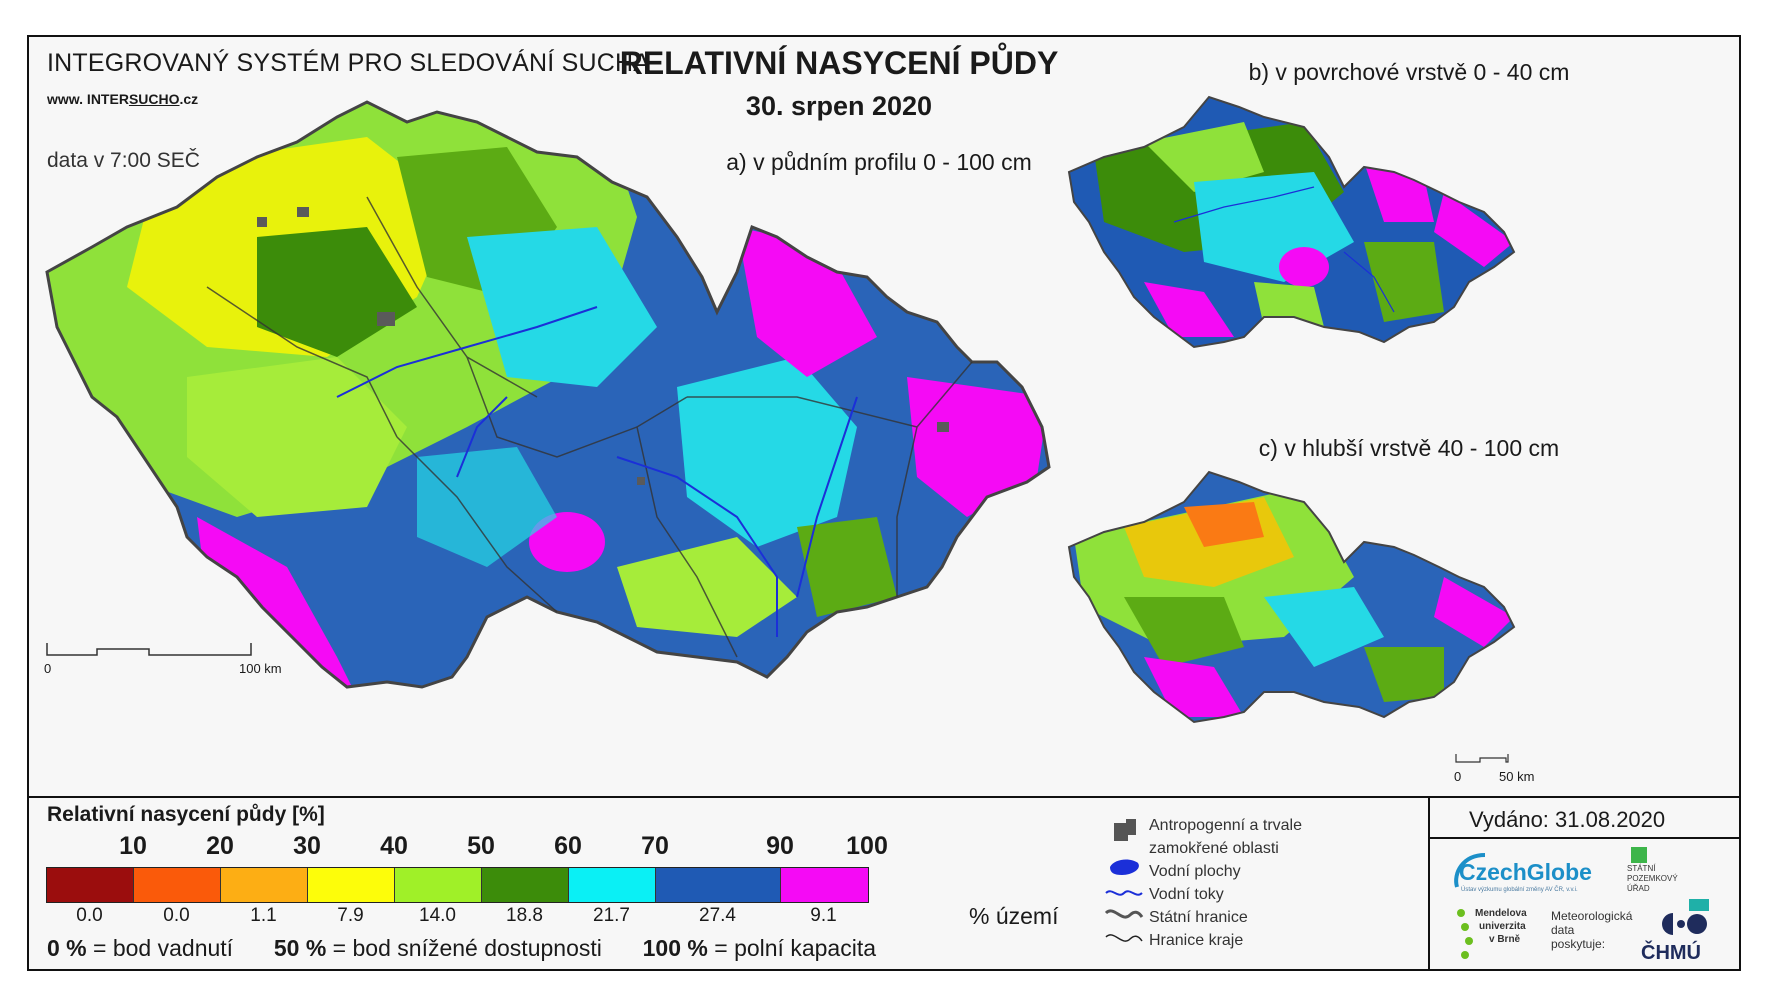 This screenshot has width=1772, height=1003. What do you see at coordinates (1198, 917) in the screenshot?
I see `legend-state-border: Státní hranice` at bounding box center [1198, 917].